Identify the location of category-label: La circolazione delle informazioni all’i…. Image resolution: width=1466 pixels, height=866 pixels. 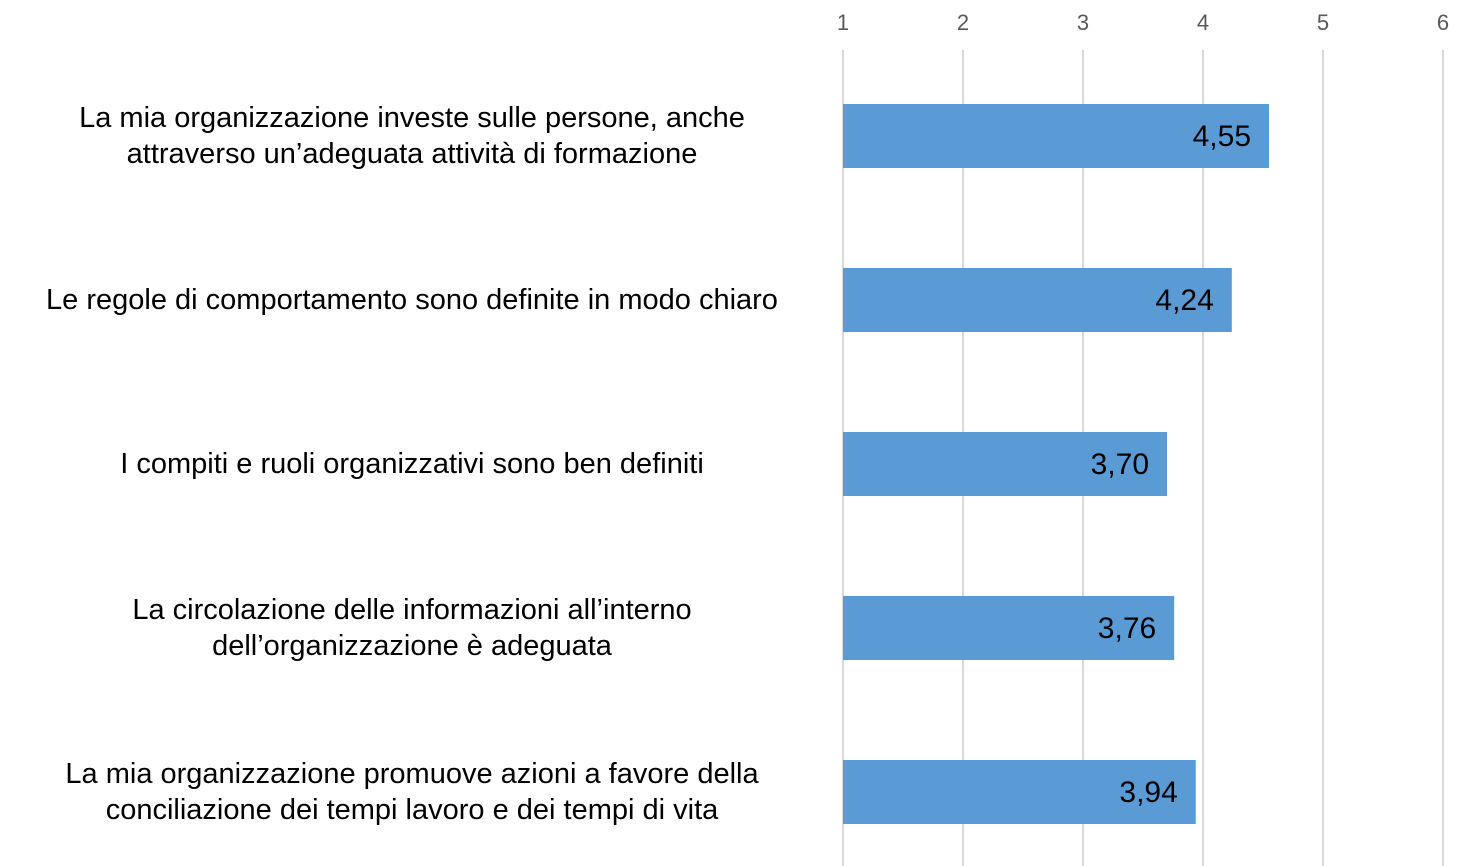
(412, 628).